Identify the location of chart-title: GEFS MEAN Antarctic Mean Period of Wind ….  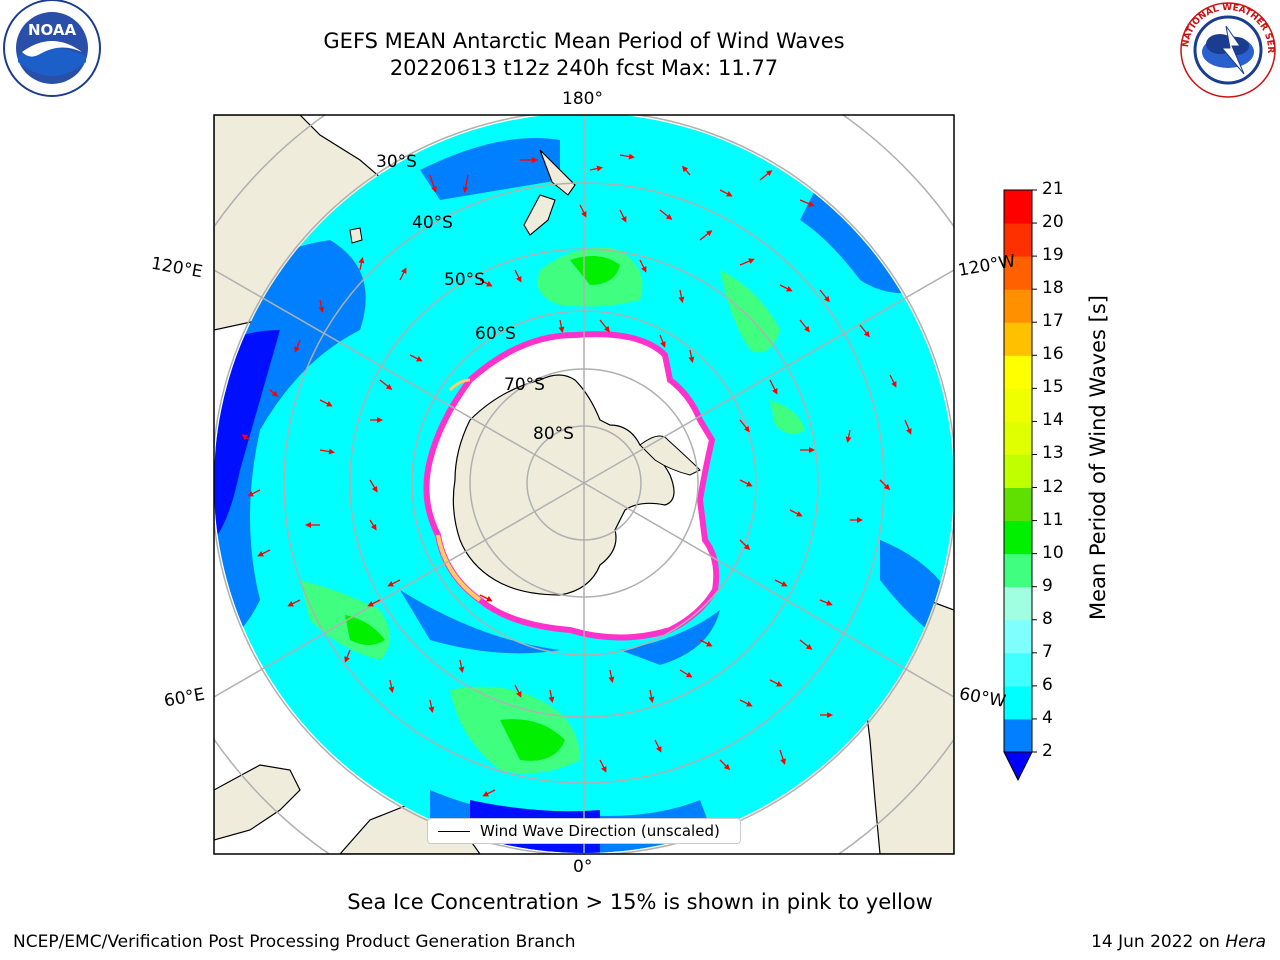
(584, 41).